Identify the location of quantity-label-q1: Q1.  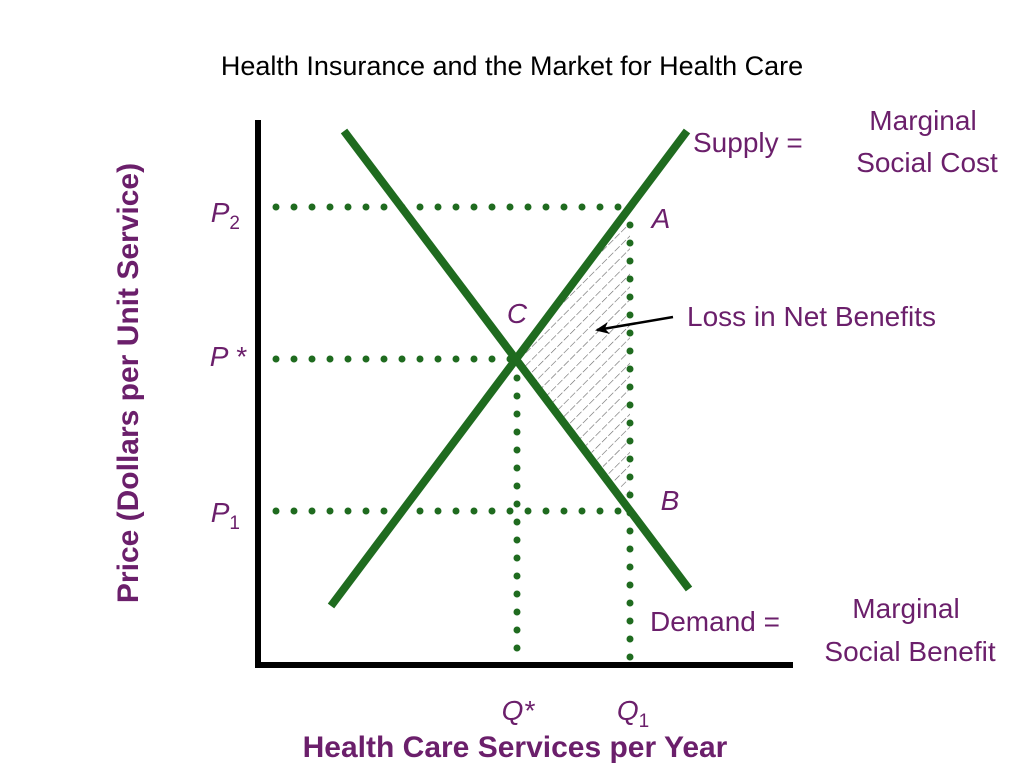
(633, 713).